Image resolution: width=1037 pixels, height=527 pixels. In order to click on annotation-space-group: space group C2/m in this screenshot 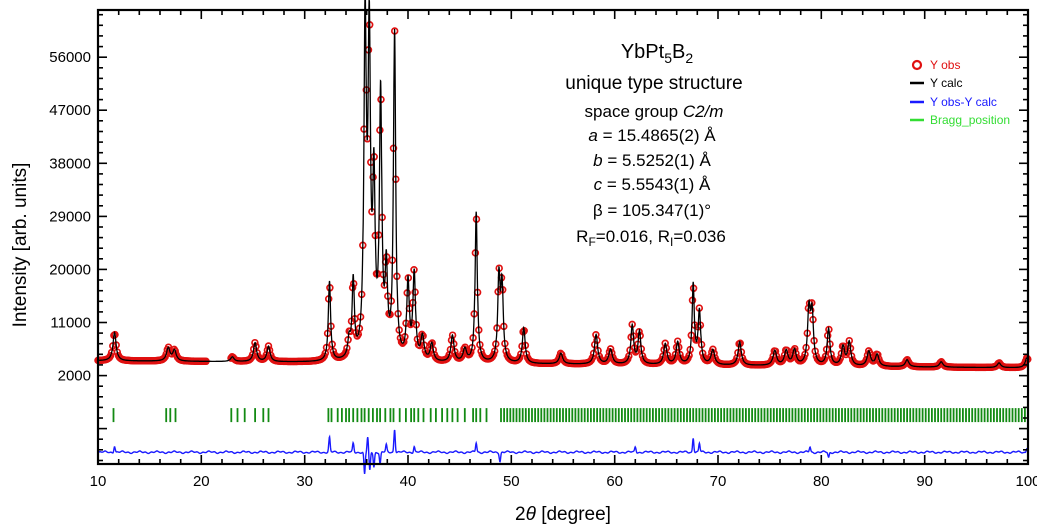, I will do `click(654, 111)`.